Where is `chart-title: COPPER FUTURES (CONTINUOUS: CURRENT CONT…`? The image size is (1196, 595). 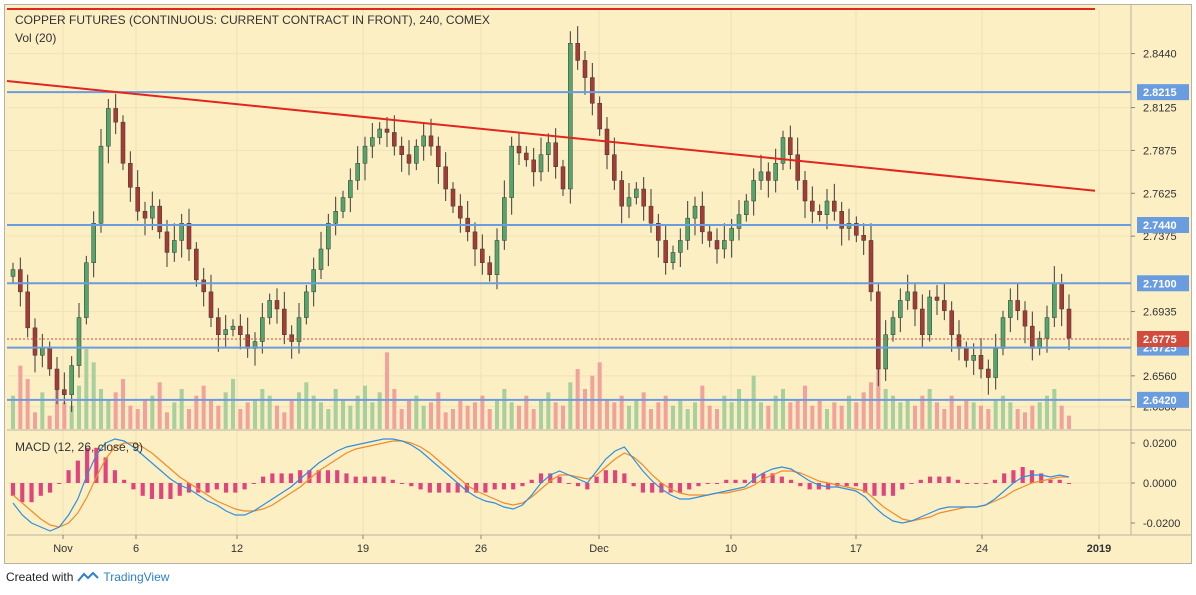
chart-title: COPPER FUTURES (CONTINUOUS: CURRENT CONT… is located at coordinates (252, 20).